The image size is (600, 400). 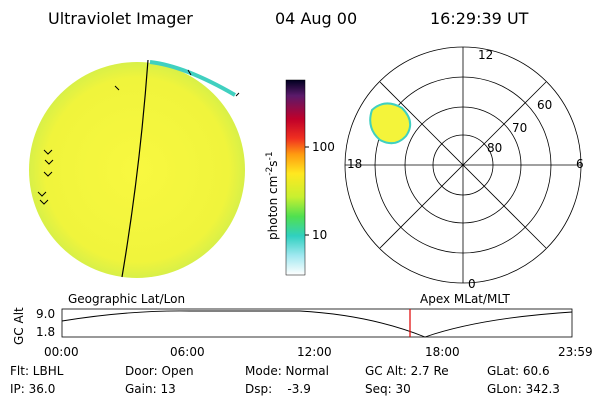 I want to click on colorbar-tick-label: 10, so click(x=319, y=235).